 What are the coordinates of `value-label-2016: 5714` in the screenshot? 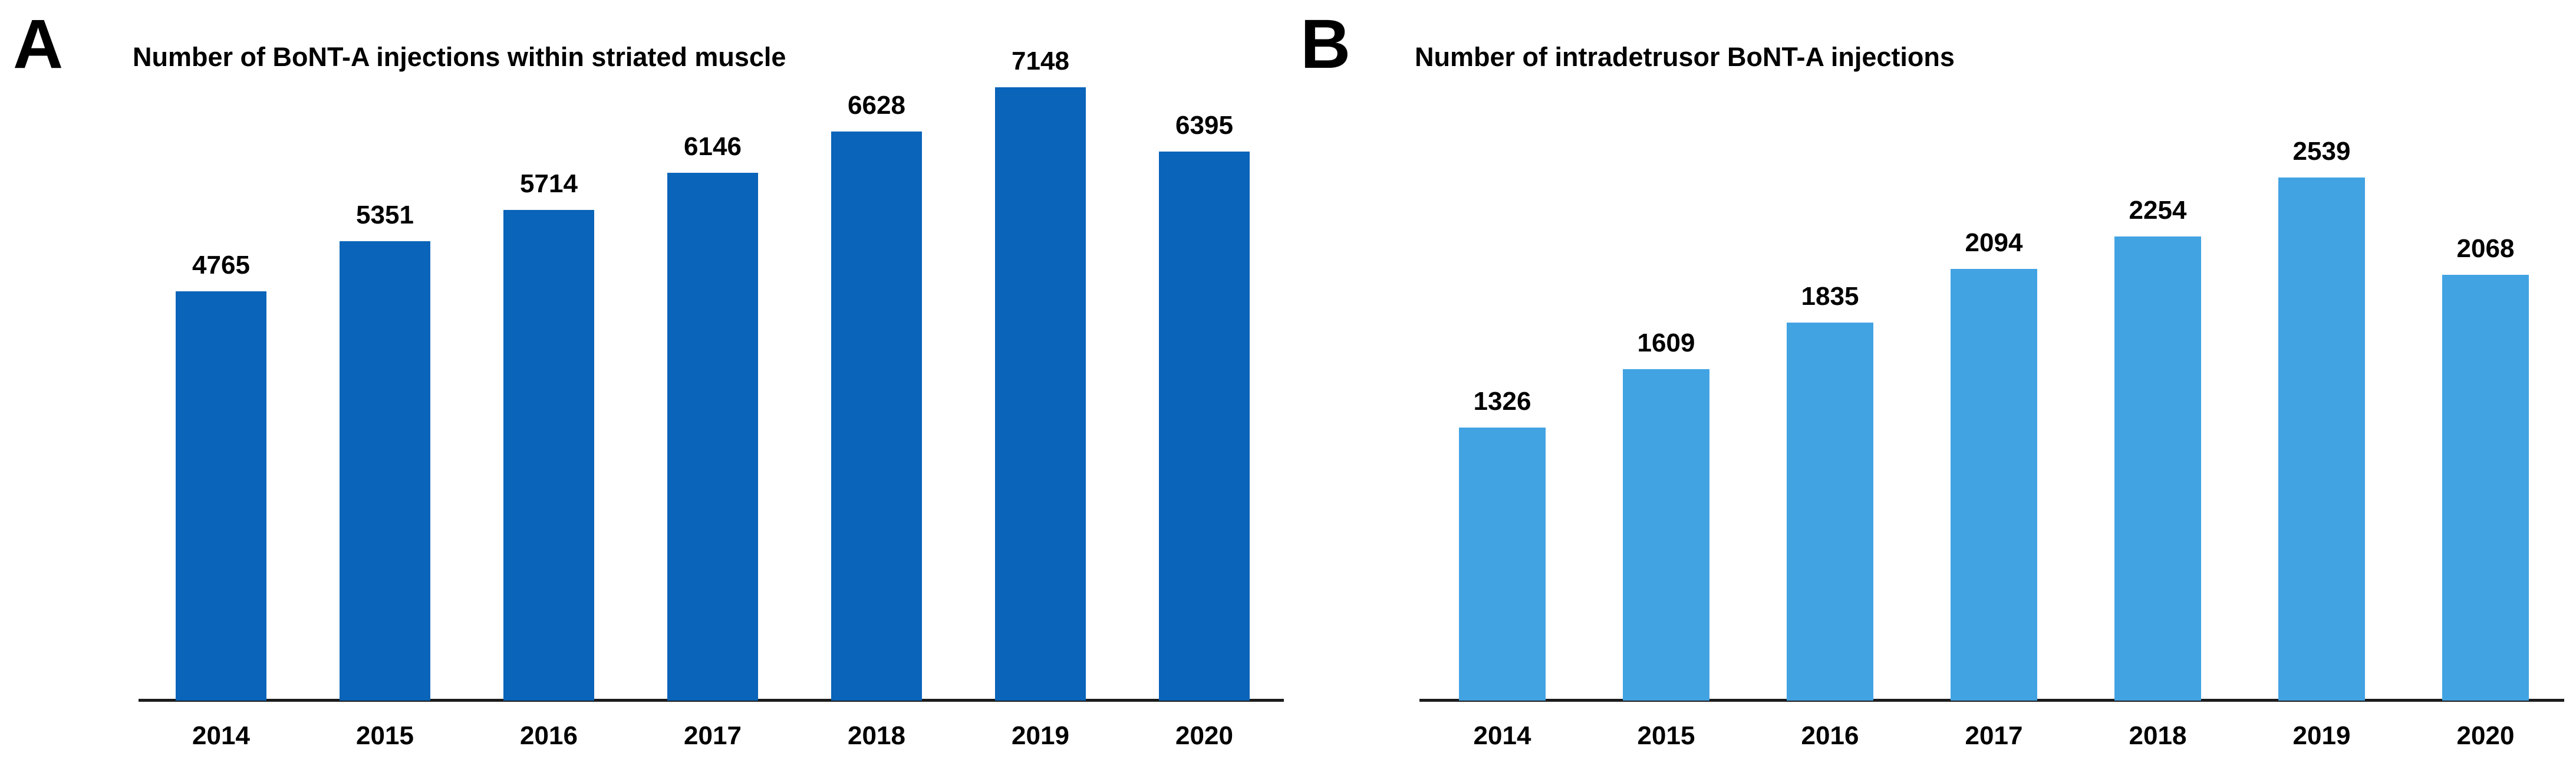 It's located at (549, 183).